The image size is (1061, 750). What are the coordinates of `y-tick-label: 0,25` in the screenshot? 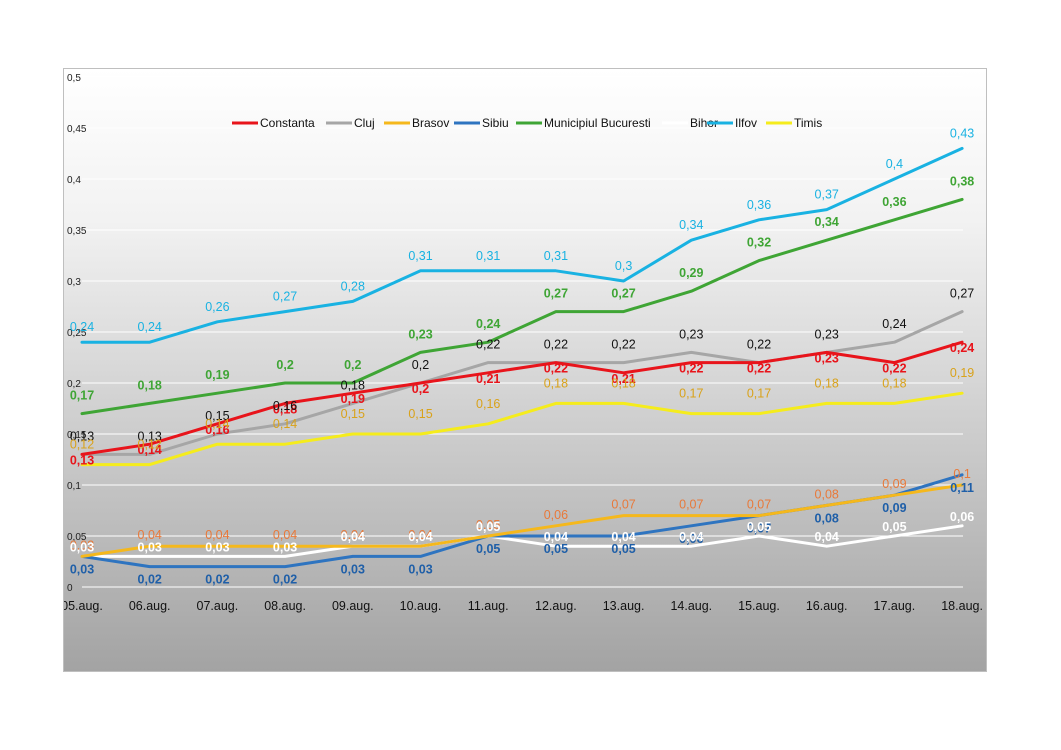 It's located at (77, 333).